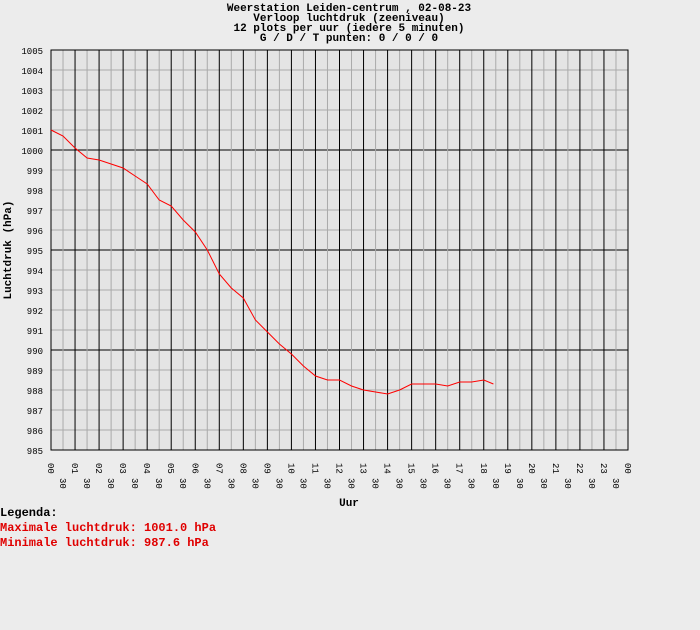 Image resolution: width=700 pixels, height=630 pixels. What do you see at coordinates (35, 272) in the screenshot?
I see `y-tick-label: 994` at bounding box center [35, 272].